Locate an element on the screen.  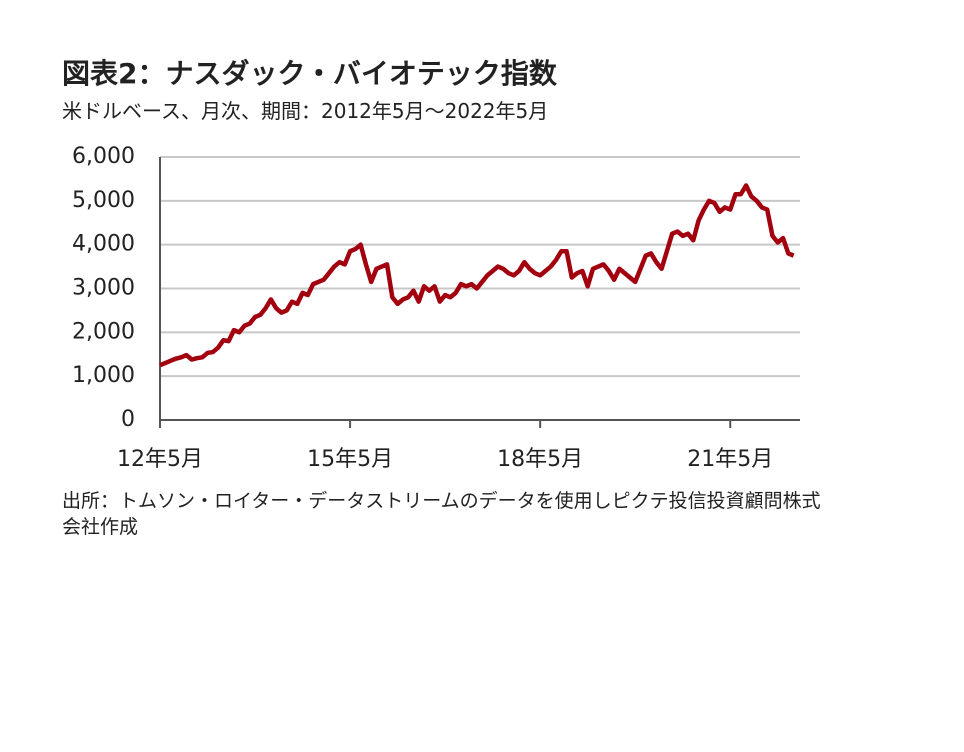
chart-title: 図表2：ナスダック・バイオテック指数 is located at coordinates (309, 73).